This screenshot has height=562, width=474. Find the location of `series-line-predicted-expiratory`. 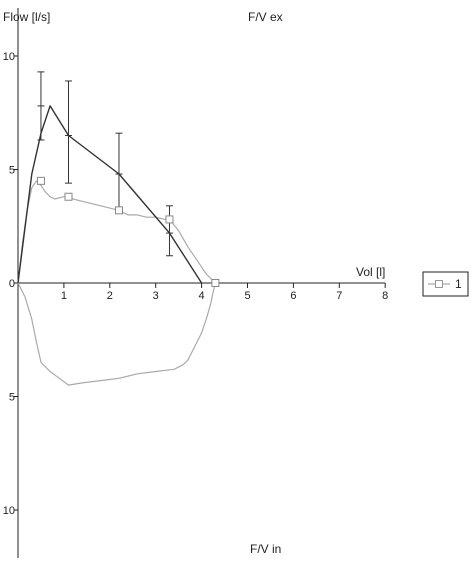

series-line-predicted-expiratory is located at coordinates (110, 194).